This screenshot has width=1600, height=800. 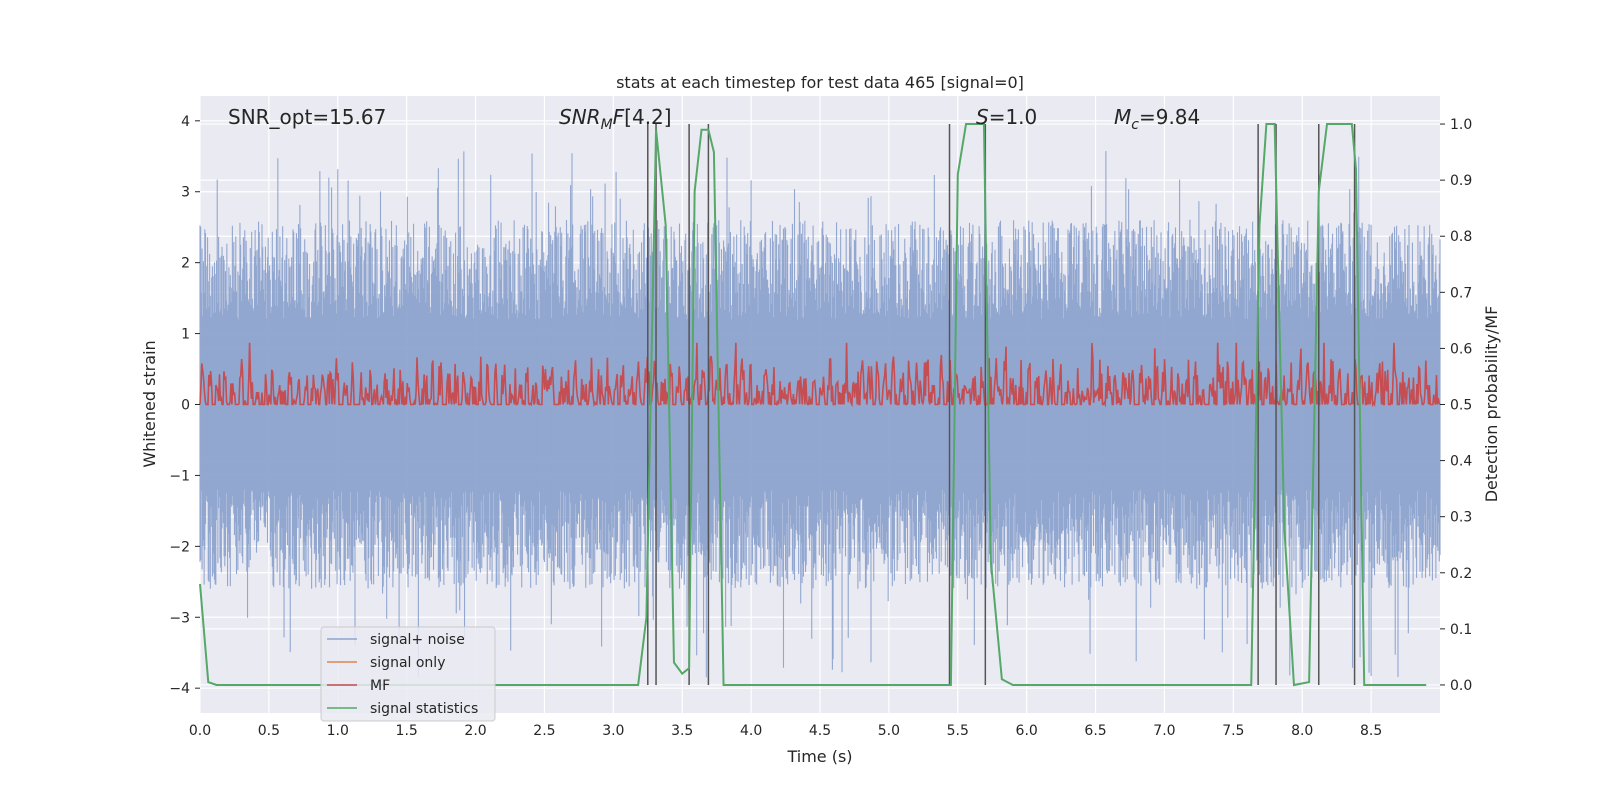 What do you see at coordinates (1461, 630) in the screenshot?
I see `y2-tick-label: 0.1` at bounding box center [1461, 630].